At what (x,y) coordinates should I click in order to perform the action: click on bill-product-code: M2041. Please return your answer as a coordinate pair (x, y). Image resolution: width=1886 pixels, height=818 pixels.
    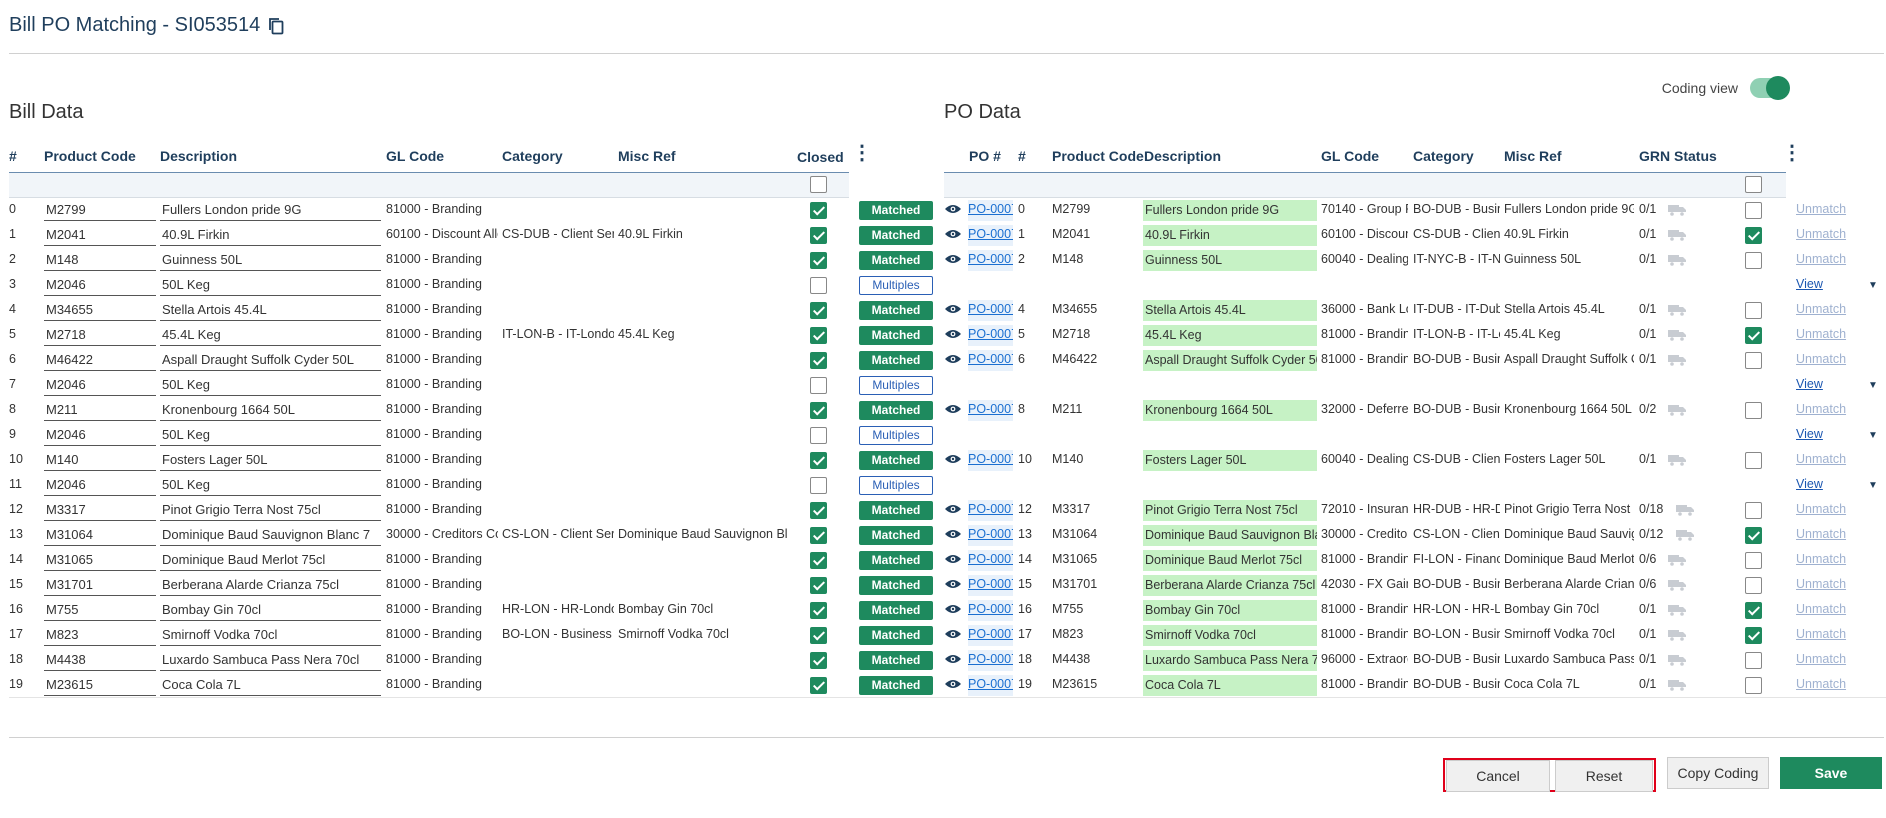
    Looking at the image, I should click on (100, 235).